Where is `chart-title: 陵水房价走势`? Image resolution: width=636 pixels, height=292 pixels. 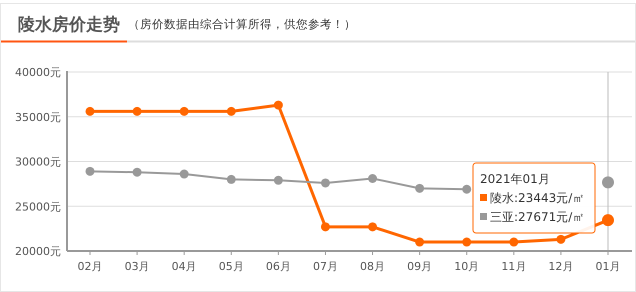 chart-title: 陵水房价走势 is located at coordinates (69, 25).